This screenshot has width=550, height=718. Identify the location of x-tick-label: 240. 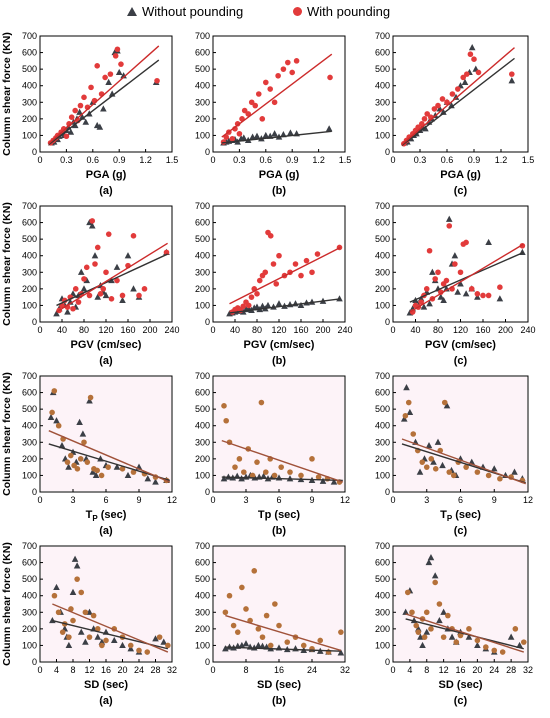
(171, 330).